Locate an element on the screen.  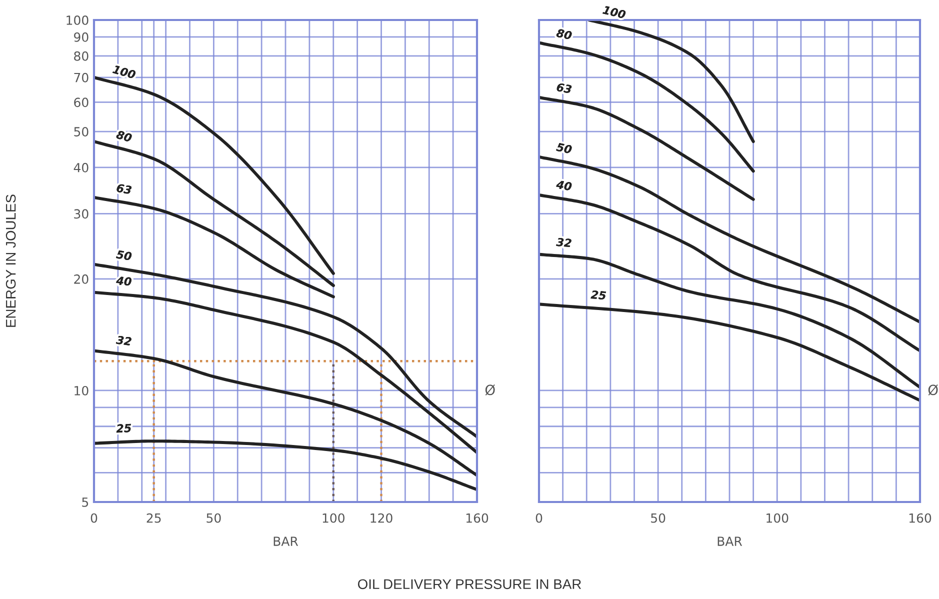
series-label: 32 is located at coordinates (564, 243).